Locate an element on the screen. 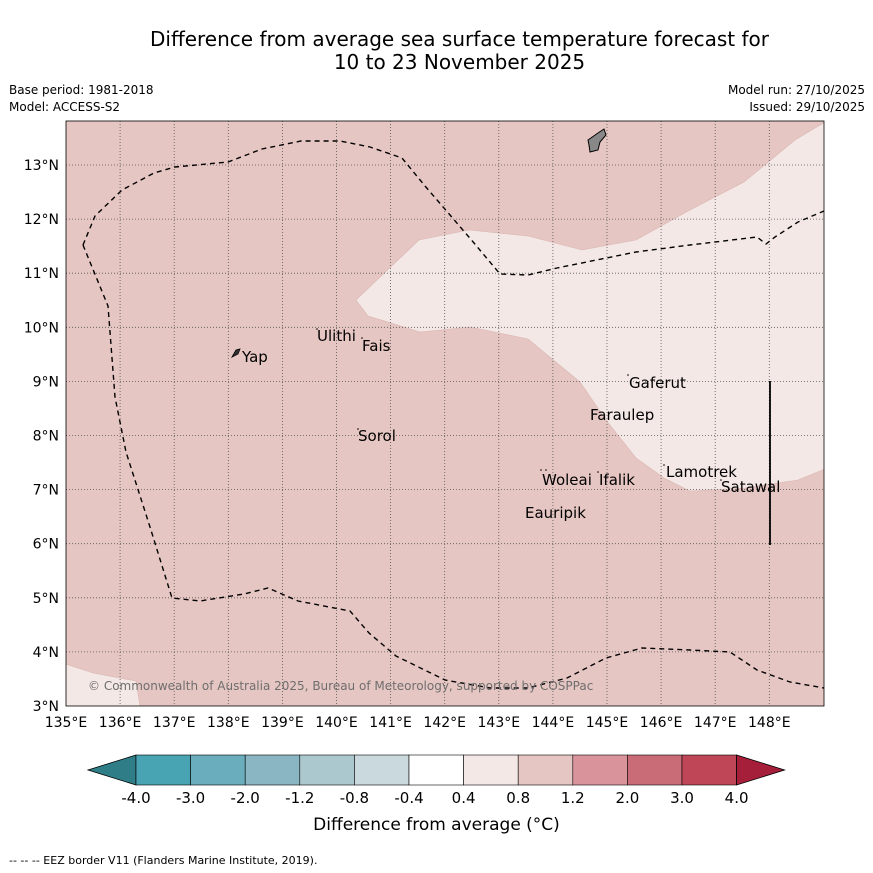 The image size is (873, 873). yap-island-shape is located at coordinates (235, 353).